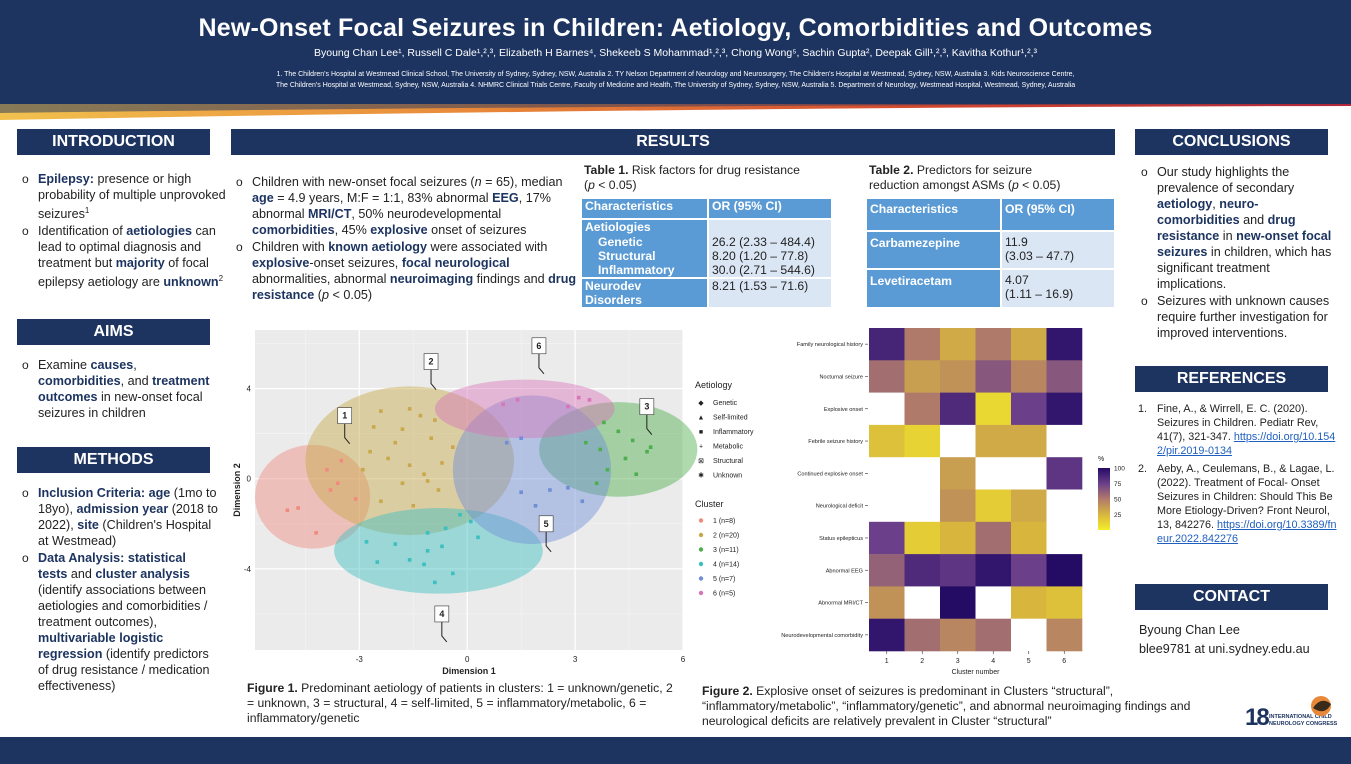 Image resolution: width=1351 pixels, height=764 pixels. Describe the element at coordinates (727, 476) in the screenshot. I see `aetiology-legend-label: Unknown` at that location.